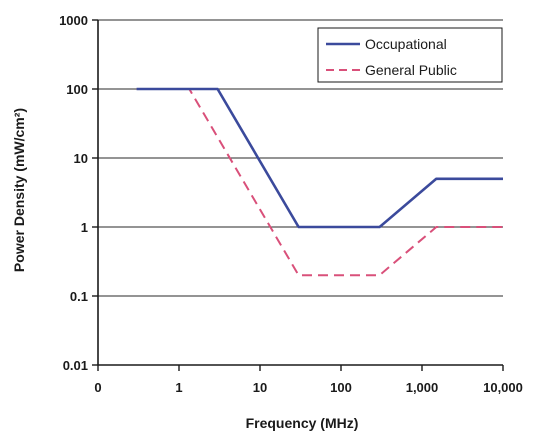 The width and height of the screenshot is (535, 434). What do you see at coordinates (81, 158) in the screenshot?
I see `y-tick-label-3: 10` at bounding box center [81, 158].